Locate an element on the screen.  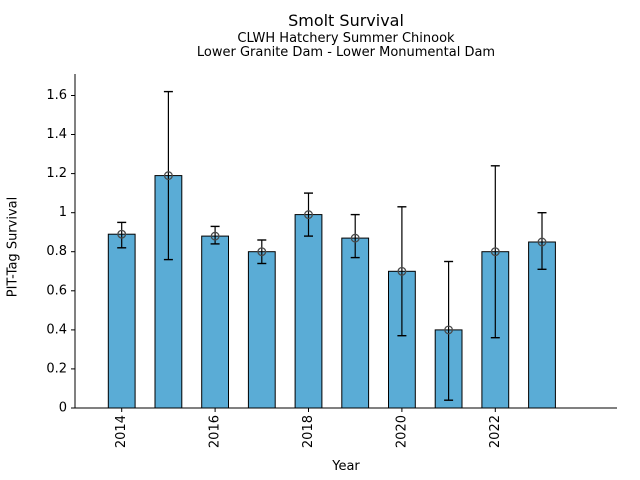
y-tick-label-1.2: 1.2 is located at coordinates (56, 173).